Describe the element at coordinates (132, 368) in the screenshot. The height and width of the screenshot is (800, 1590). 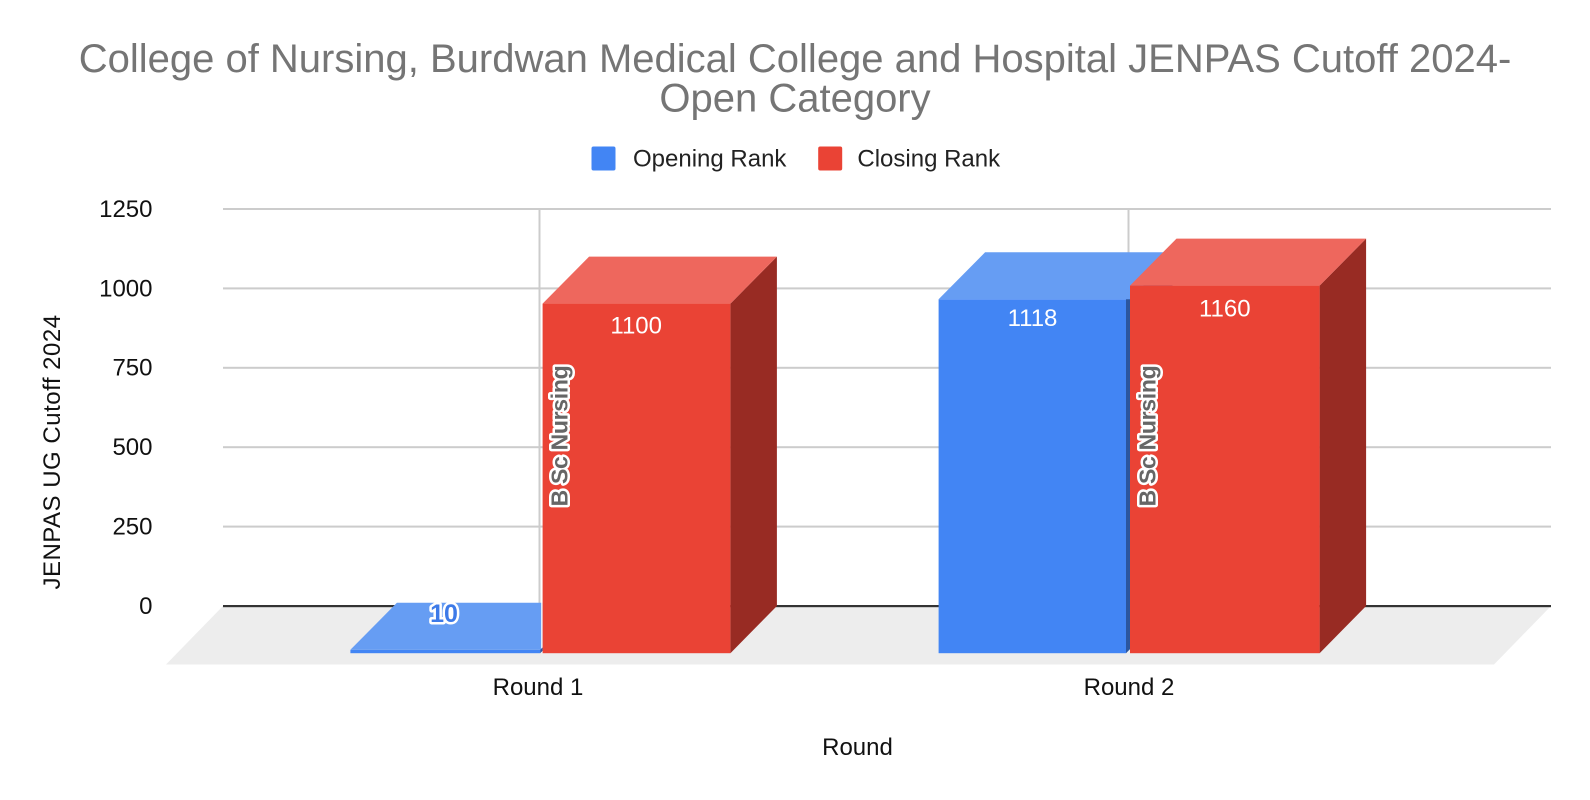
I see `svg-text: 750` at that location.